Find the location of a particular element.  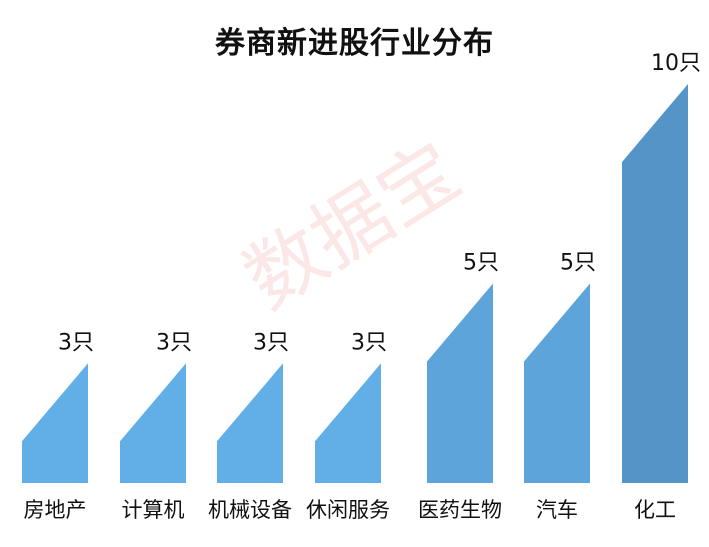

data-label-化工: 10只 is located at coordinates (676, 63).